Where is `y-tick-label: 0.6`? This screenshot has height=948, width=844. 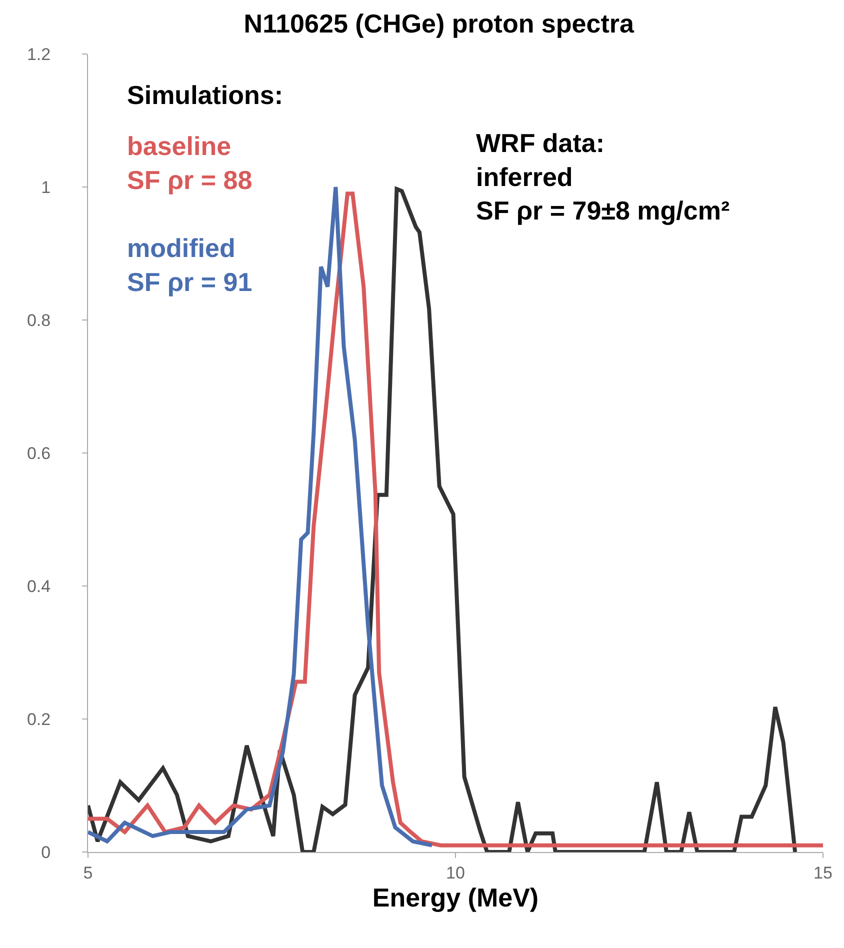 y-tick-label: 0.6 is located at coordinates (38, 453).